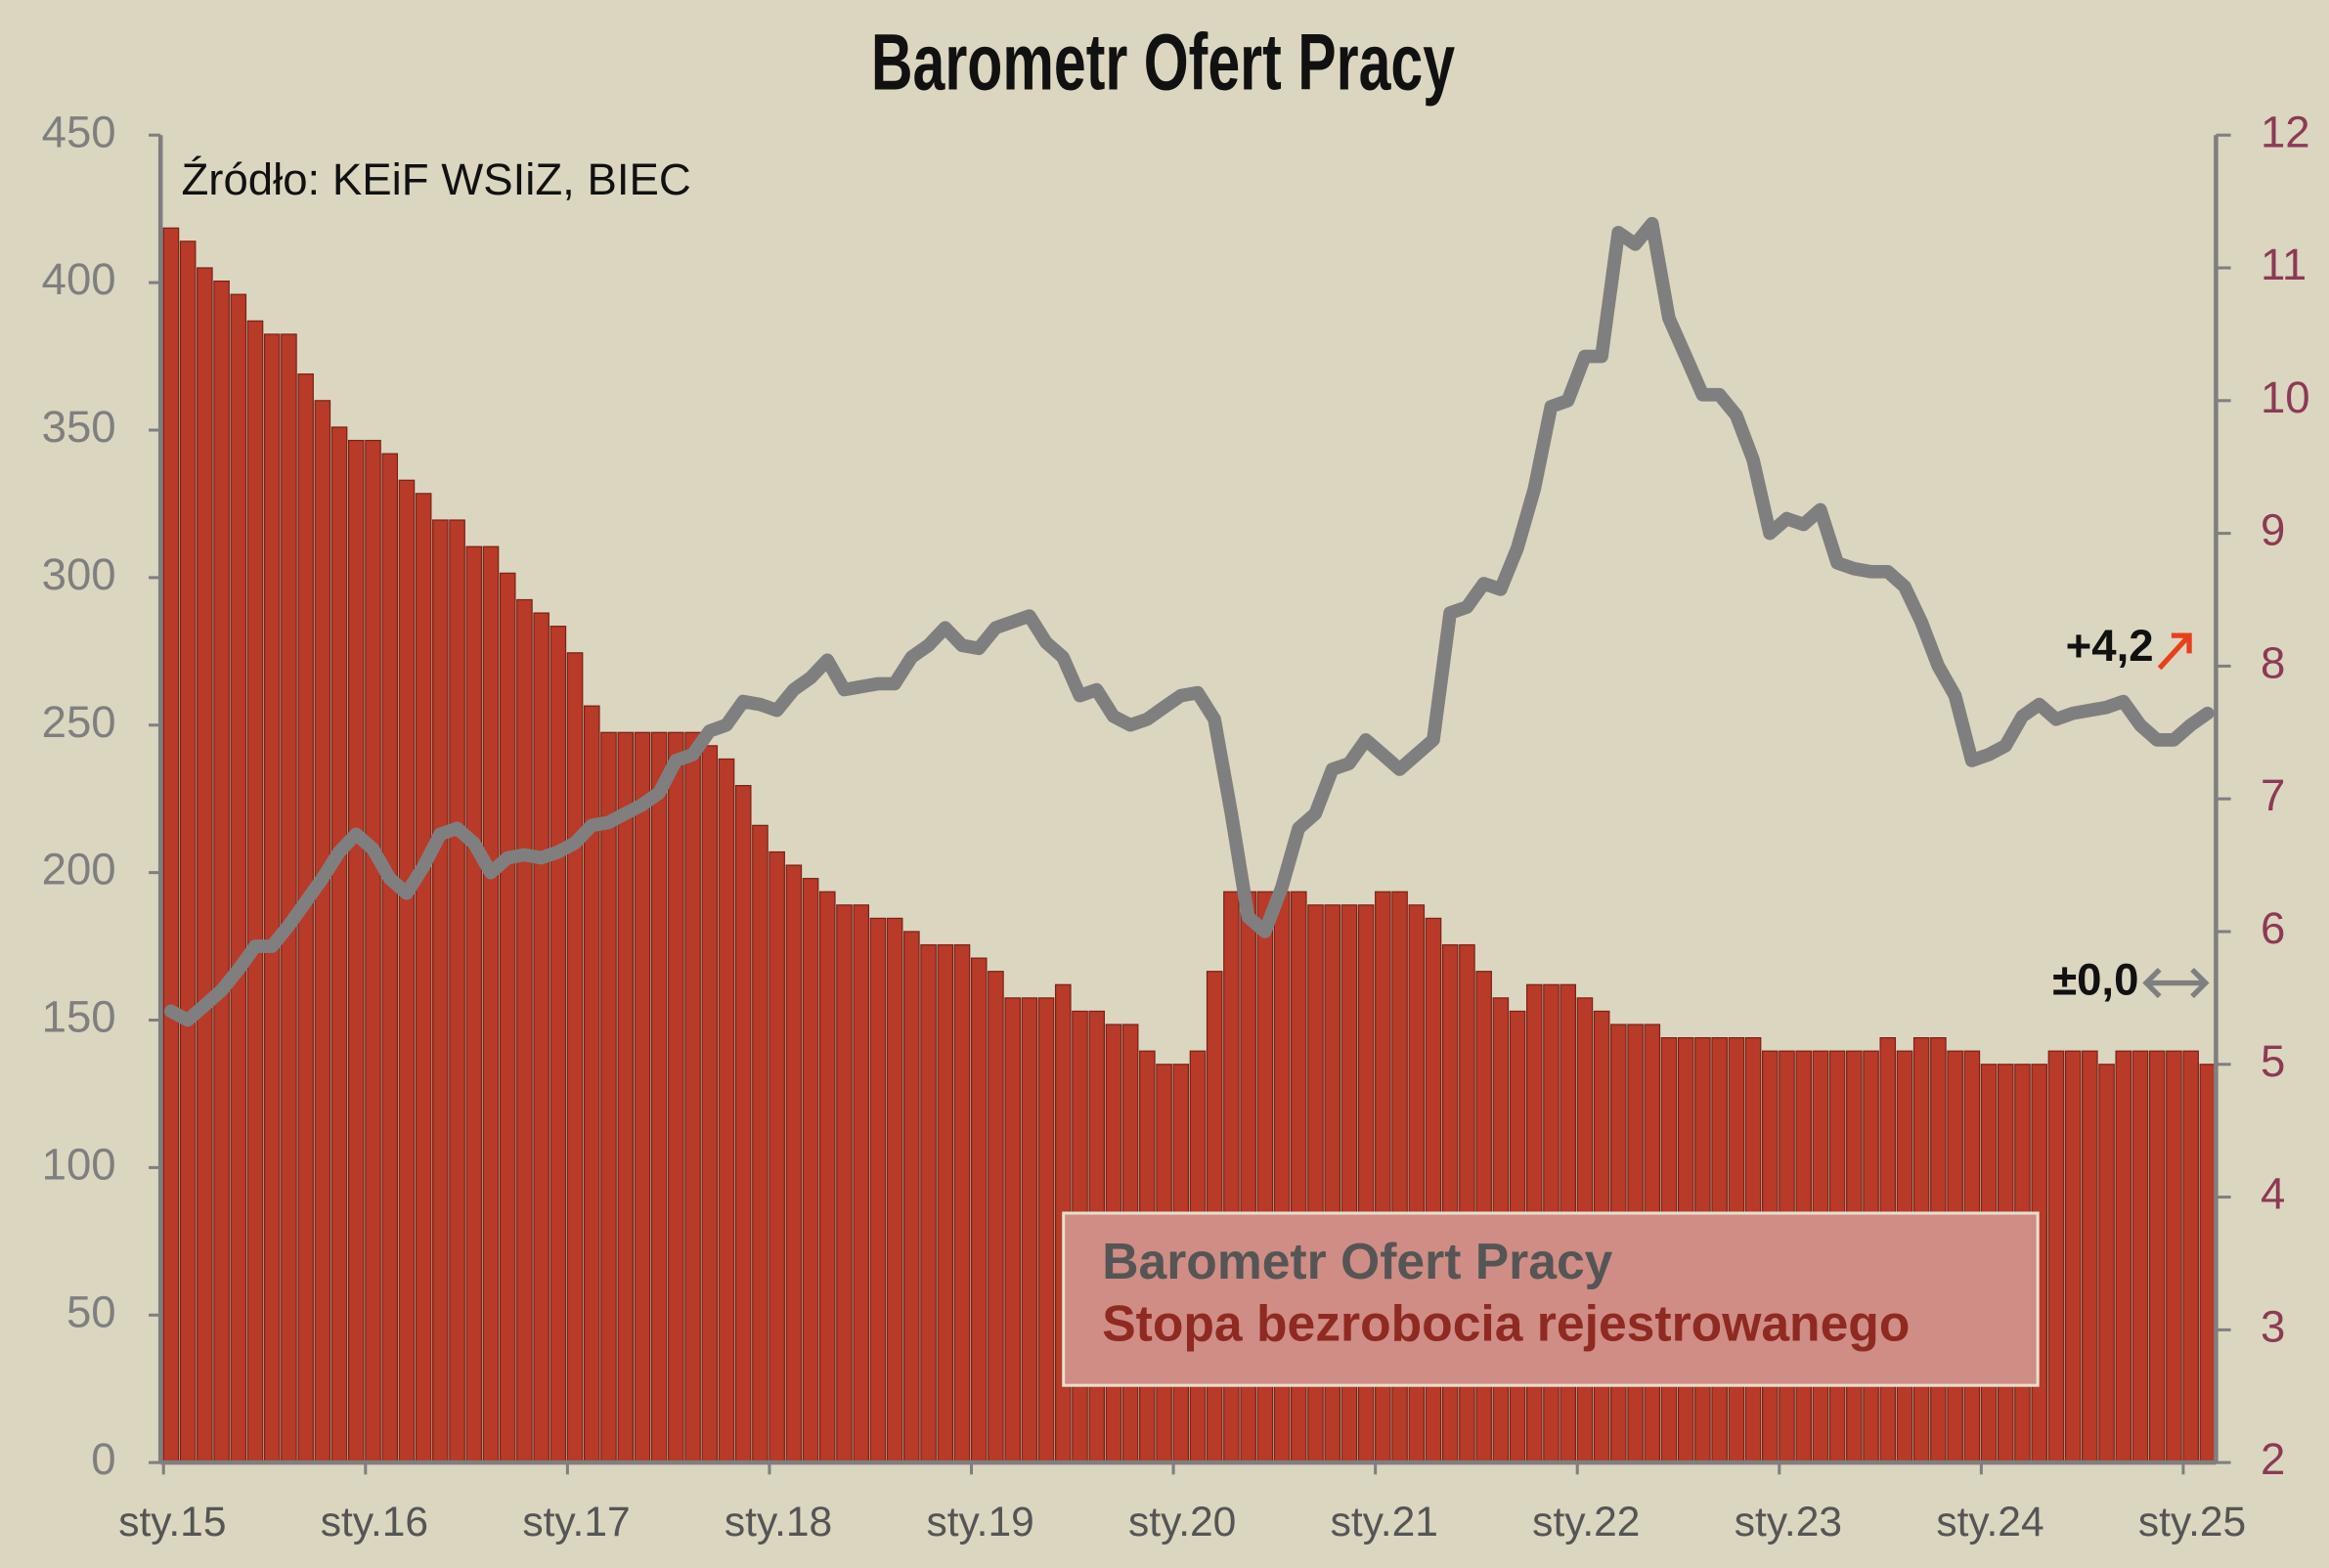 The height and width of the screenshot is (1568, 2329). What do you see at coordinates (79, 1164) in the screenshot?
I see `y-tick-label: 100` at bounding box center [79, 1164].